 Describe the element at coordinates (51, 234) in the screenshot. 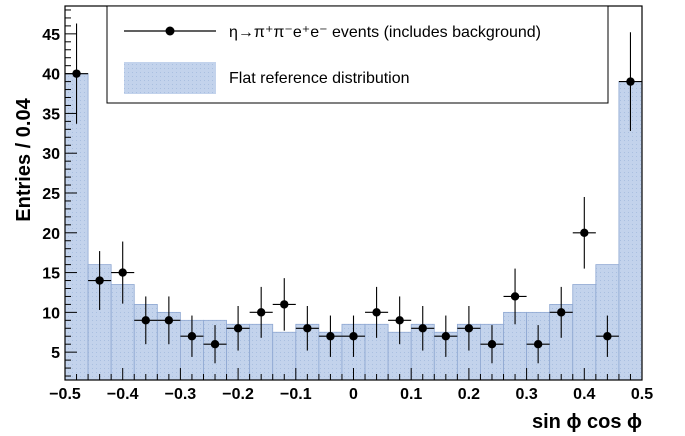

I see `y-tick-label: 20` at that location.